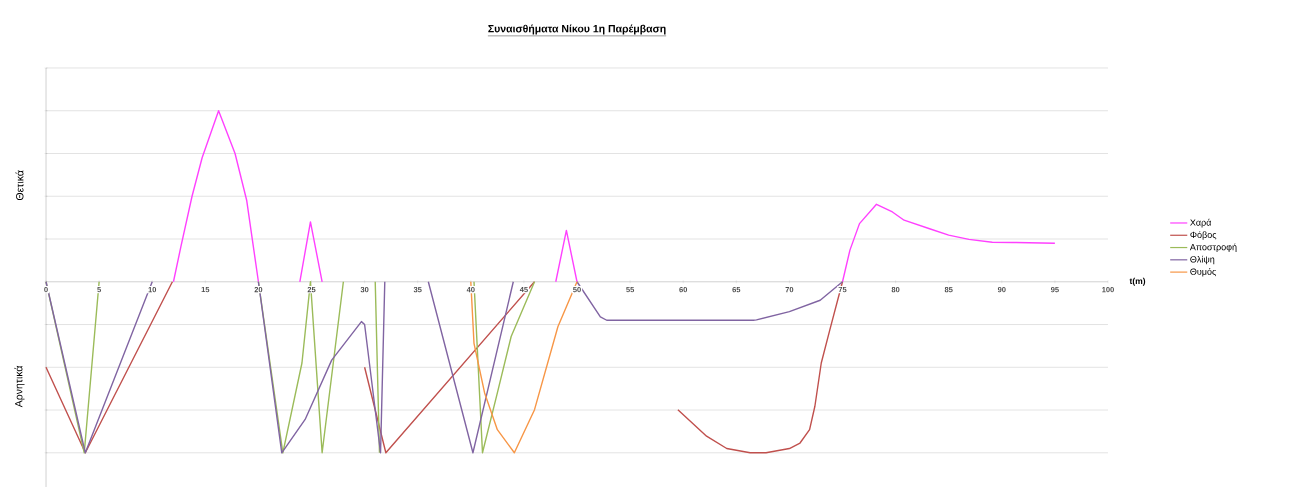  I want to click on legend-label: Φόβος, so click(1203, 235).